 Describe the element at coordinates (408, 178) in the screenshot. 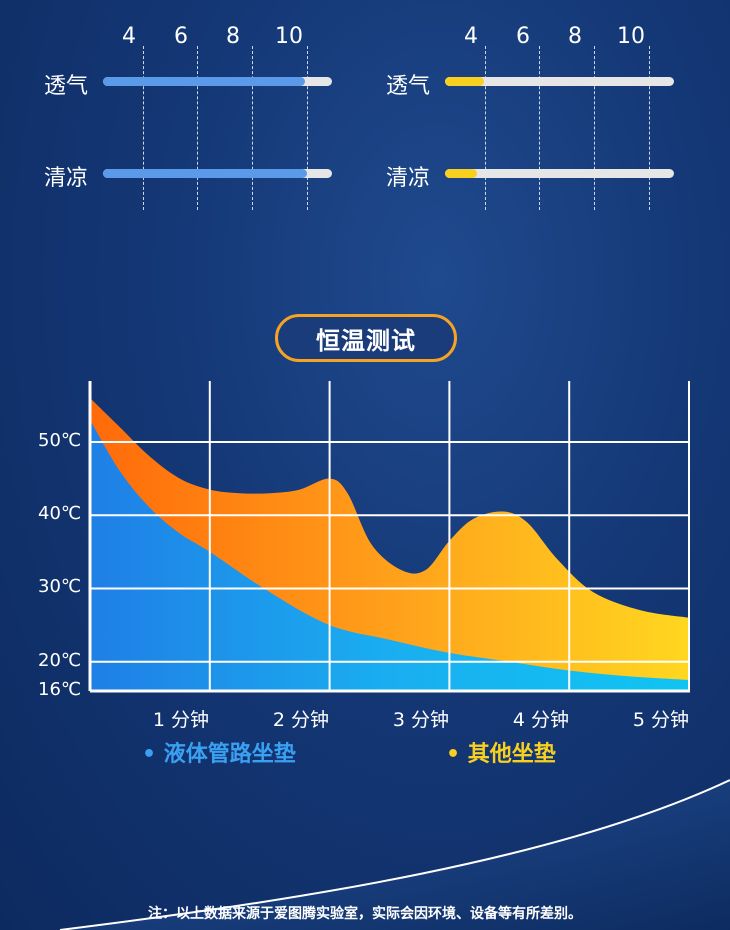

I see `panel2-row-label: 清凉` at that location.